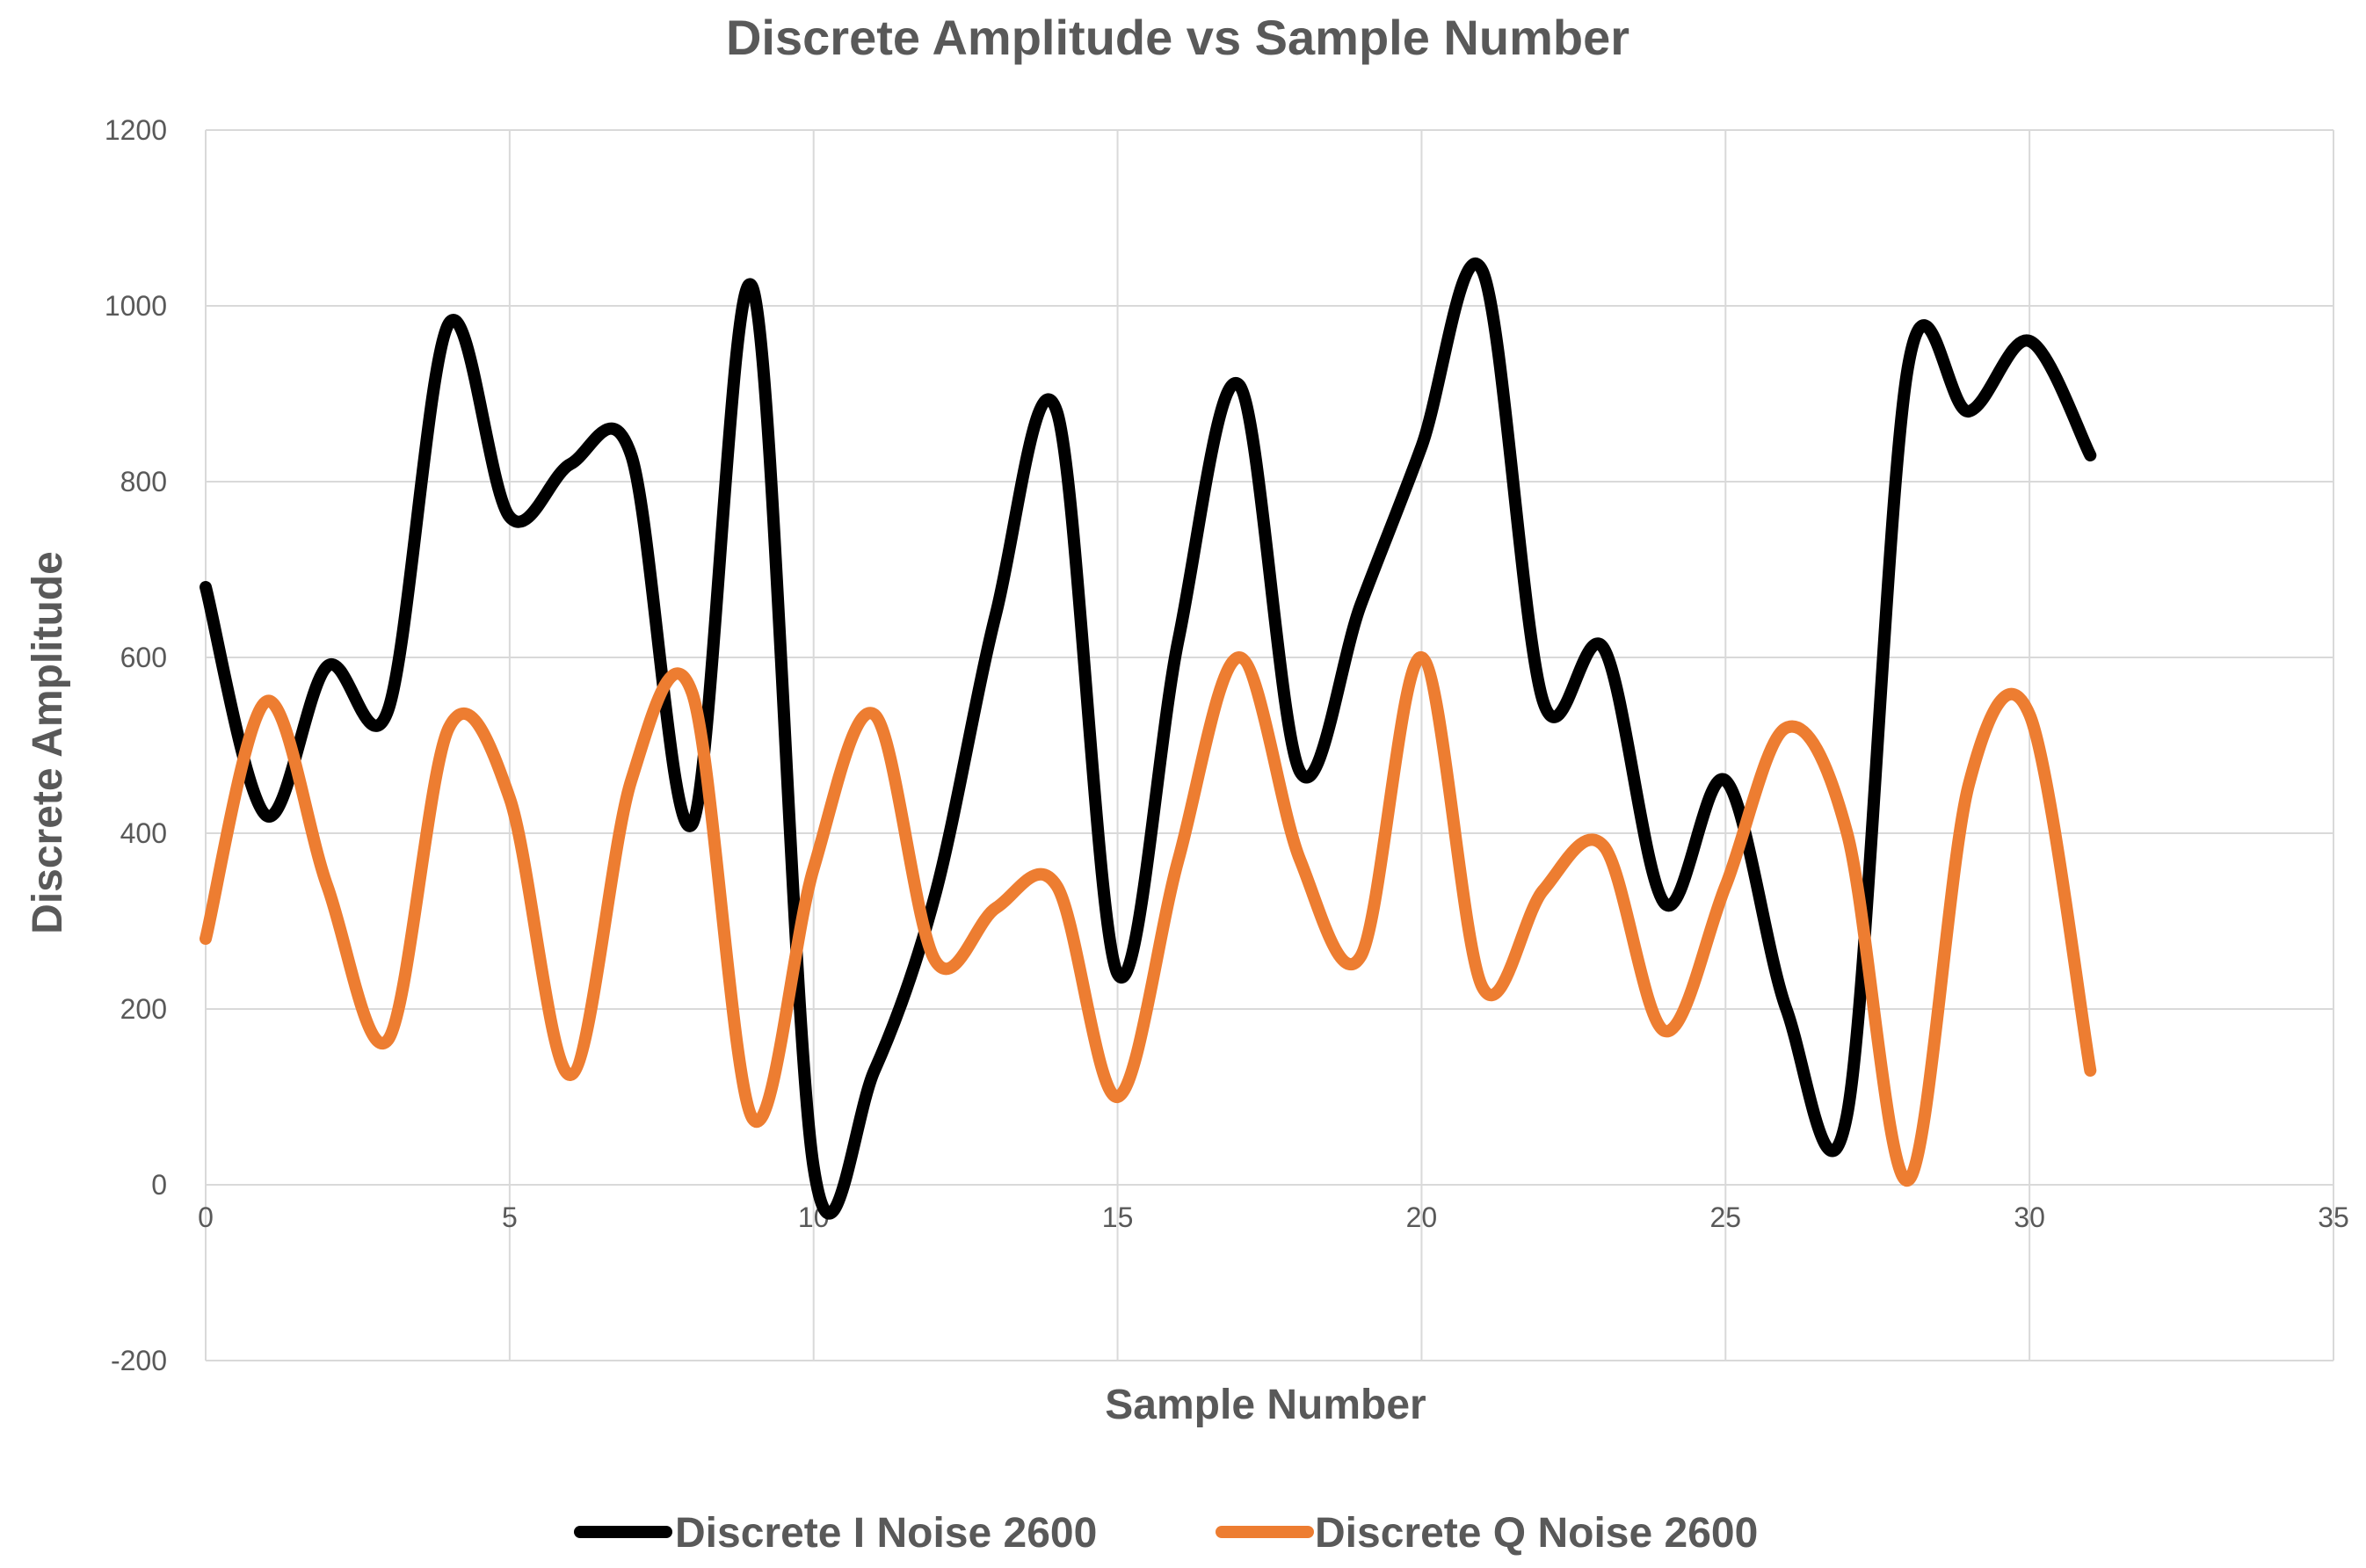  What do you see at coordinates (143, 1009) in the screenshot?
I see `y-tick-label: 200` at bounding box center [143, 1009].